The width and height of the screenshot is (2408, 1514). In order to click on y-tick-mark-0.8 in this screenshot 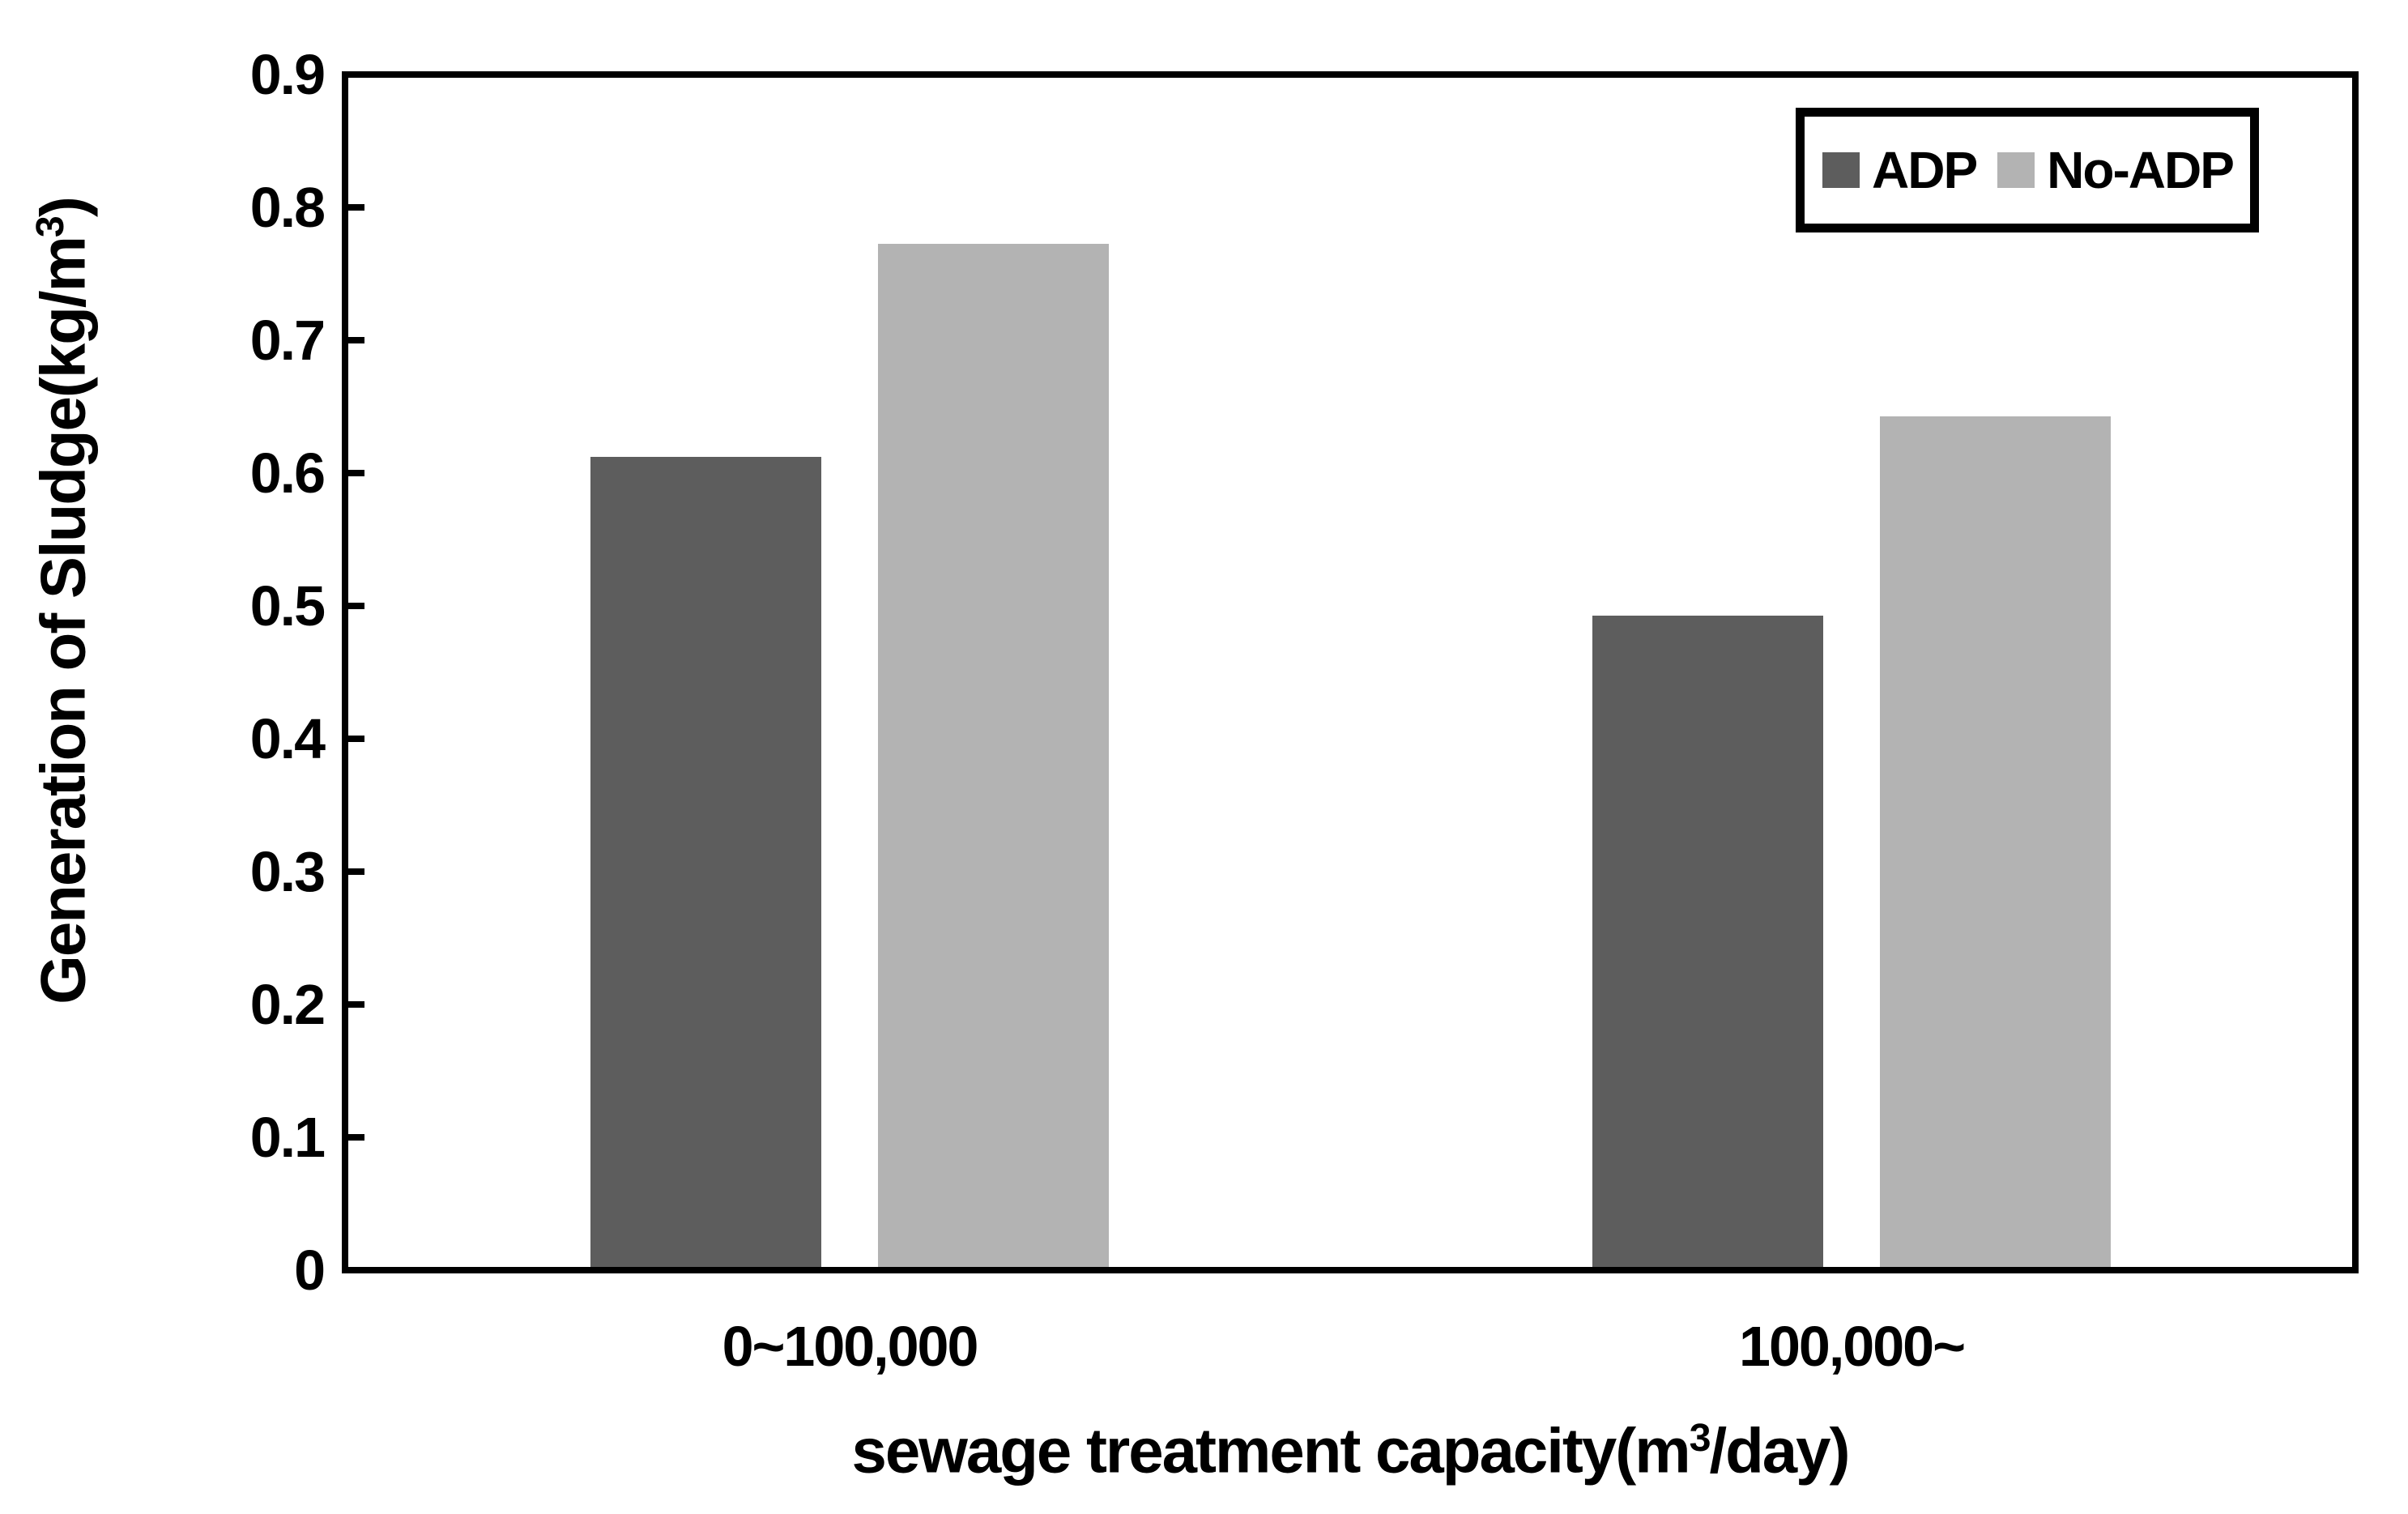, I will do `click(356, 207)`.